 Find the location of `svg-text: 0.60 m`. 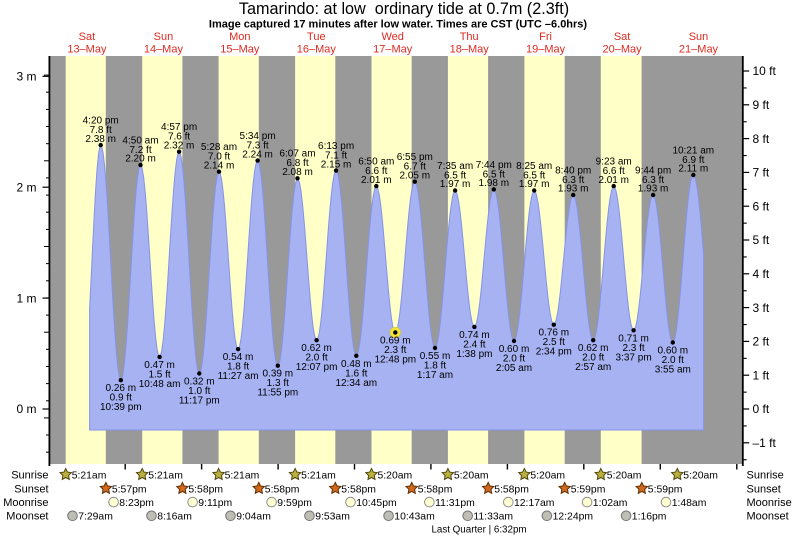

svg-text: 0.60 m is located at coordinates (514, 349).